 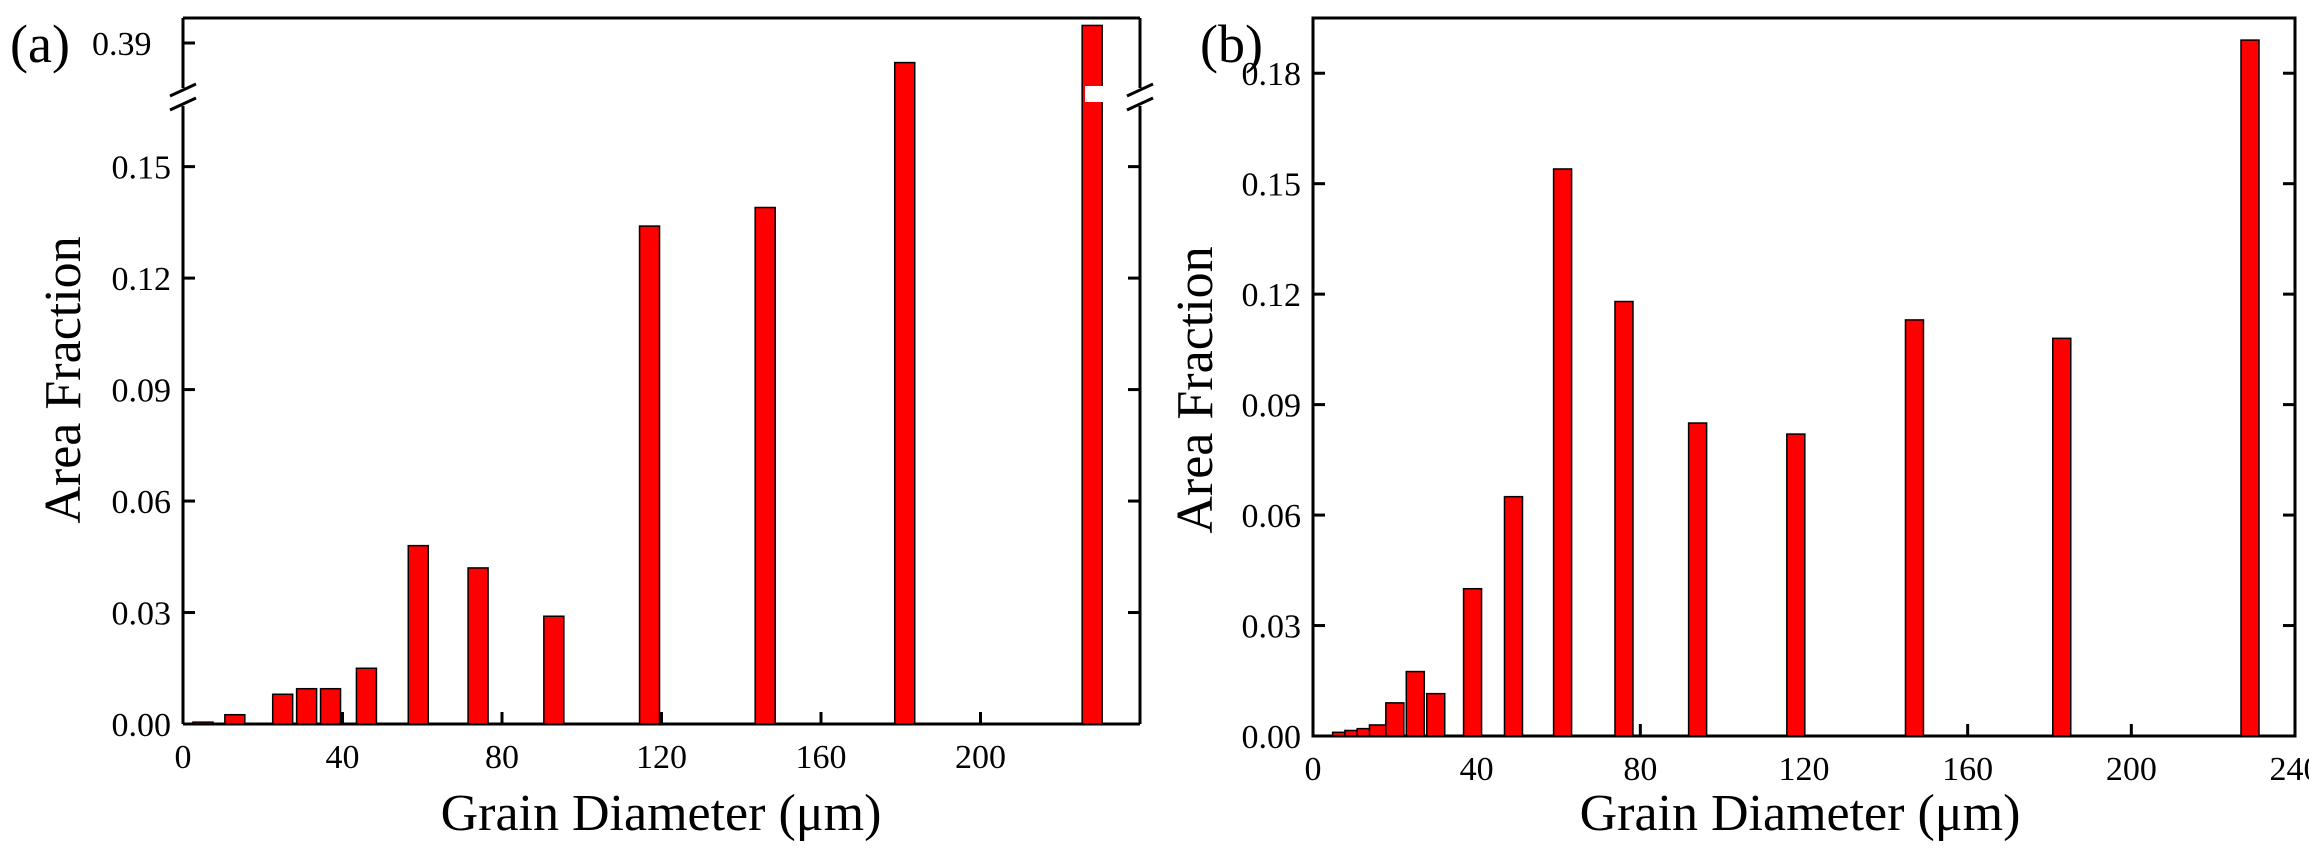 I want to click on panel-a-bar-break-gap, so click(x=1100, y=94).